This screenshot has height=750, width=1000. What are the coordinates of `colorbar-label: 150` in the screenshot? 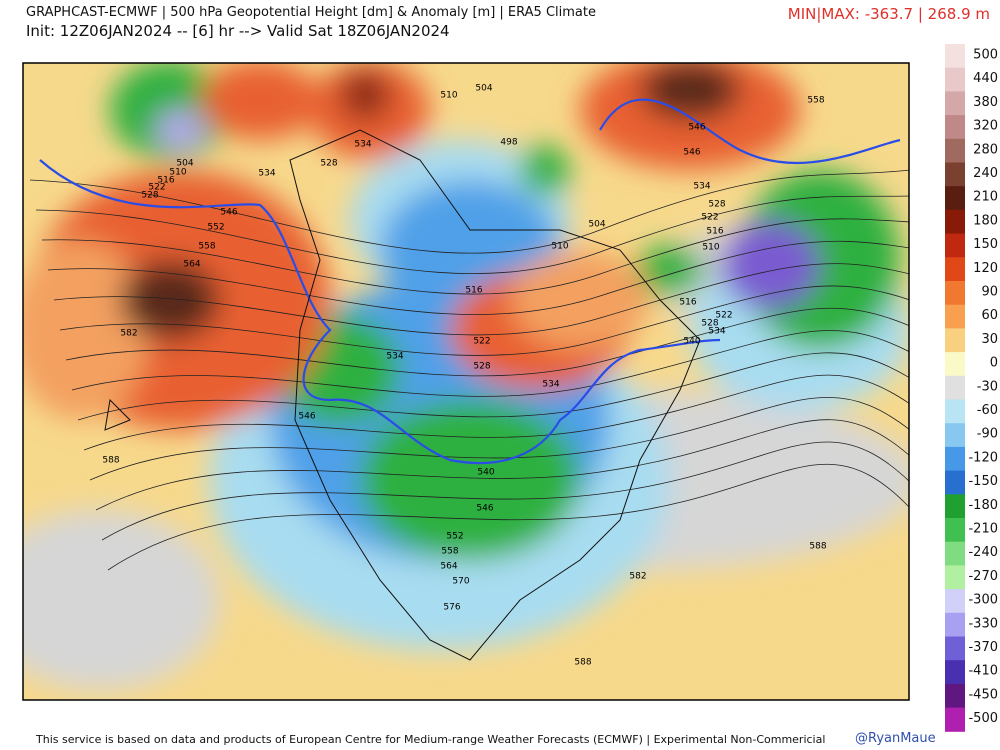 It's located at (985, 244).